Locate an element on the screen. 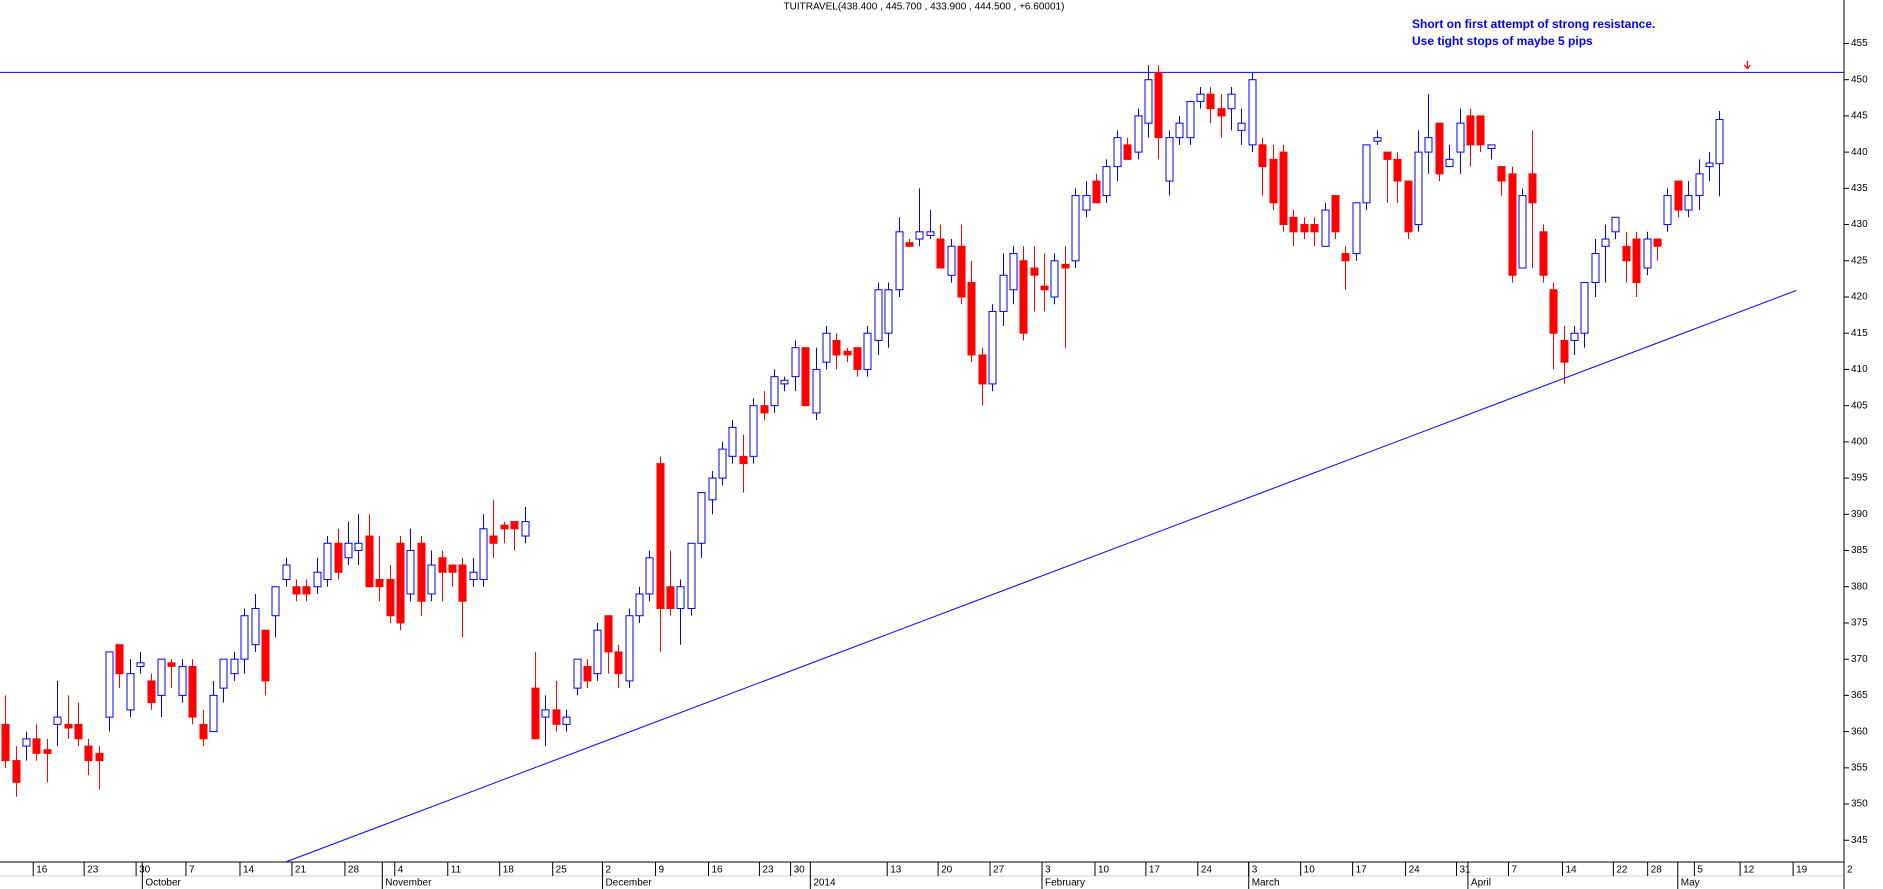  y-tick-label: 385 is located at coordinates (1859, 550).